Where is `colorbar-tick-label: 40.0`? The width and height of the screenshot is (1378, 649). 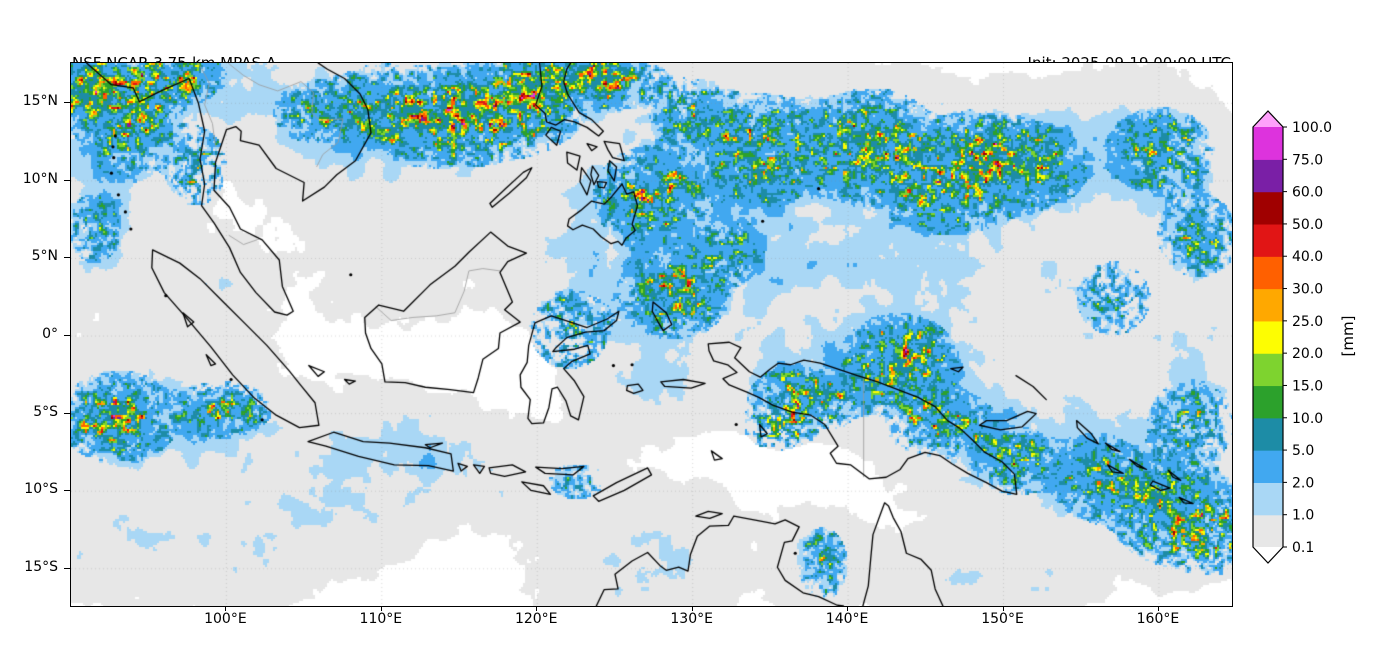 colorbar-tick-label: 40.0 is located at coordinates (1307, 257).